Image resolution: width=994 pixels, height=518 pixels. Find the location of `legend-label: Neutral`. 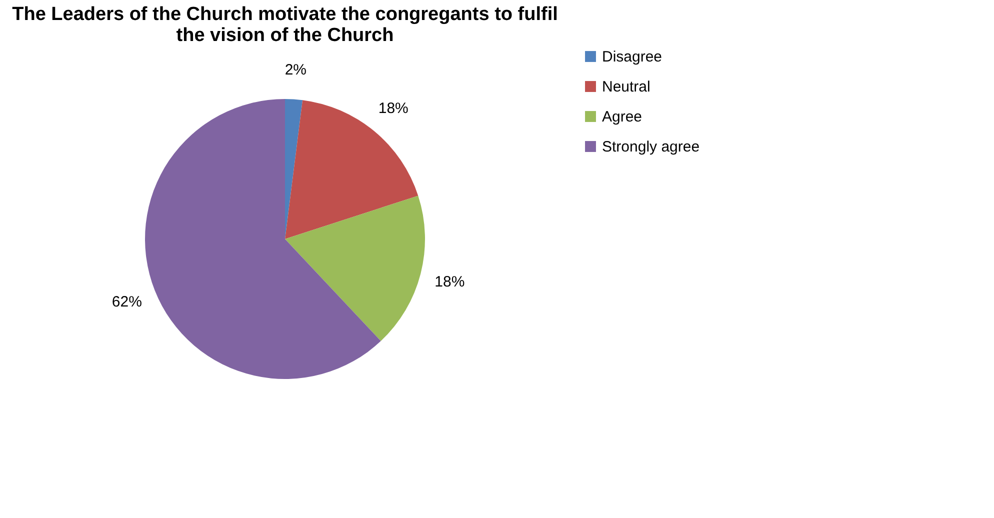

legend-label: Neutral is located at coordinates (626, 87).